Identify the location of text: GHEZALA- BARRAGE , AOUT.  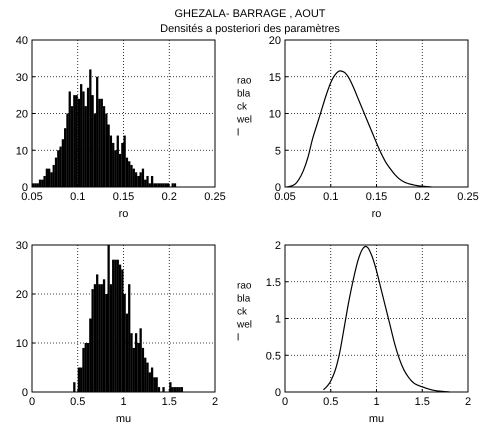
(250, 14).